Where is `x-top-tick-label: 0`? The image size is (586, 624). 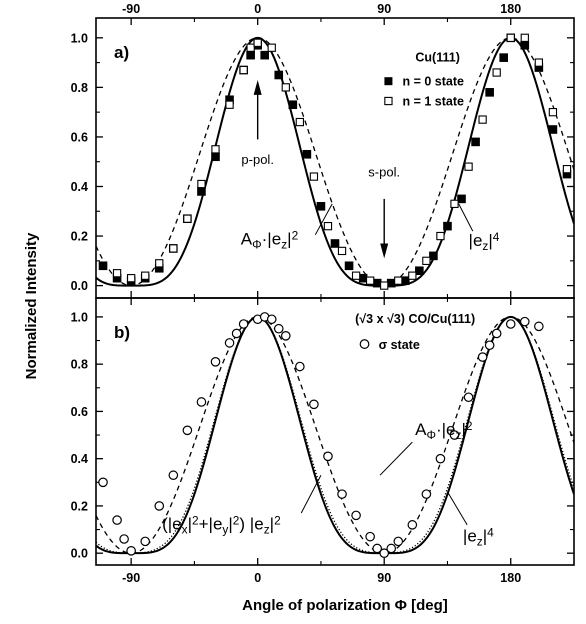 x-top-tick-label: 0 is located at coordinates (257, 9).